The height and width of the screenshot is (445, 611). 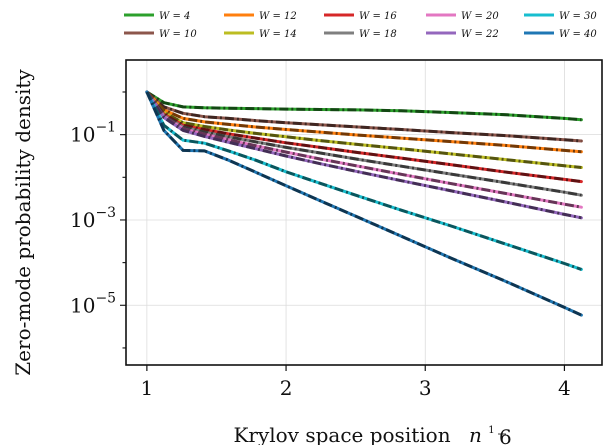 I want to click on x-axis-label-text: Krylov space position, so click(x=341, y=434).